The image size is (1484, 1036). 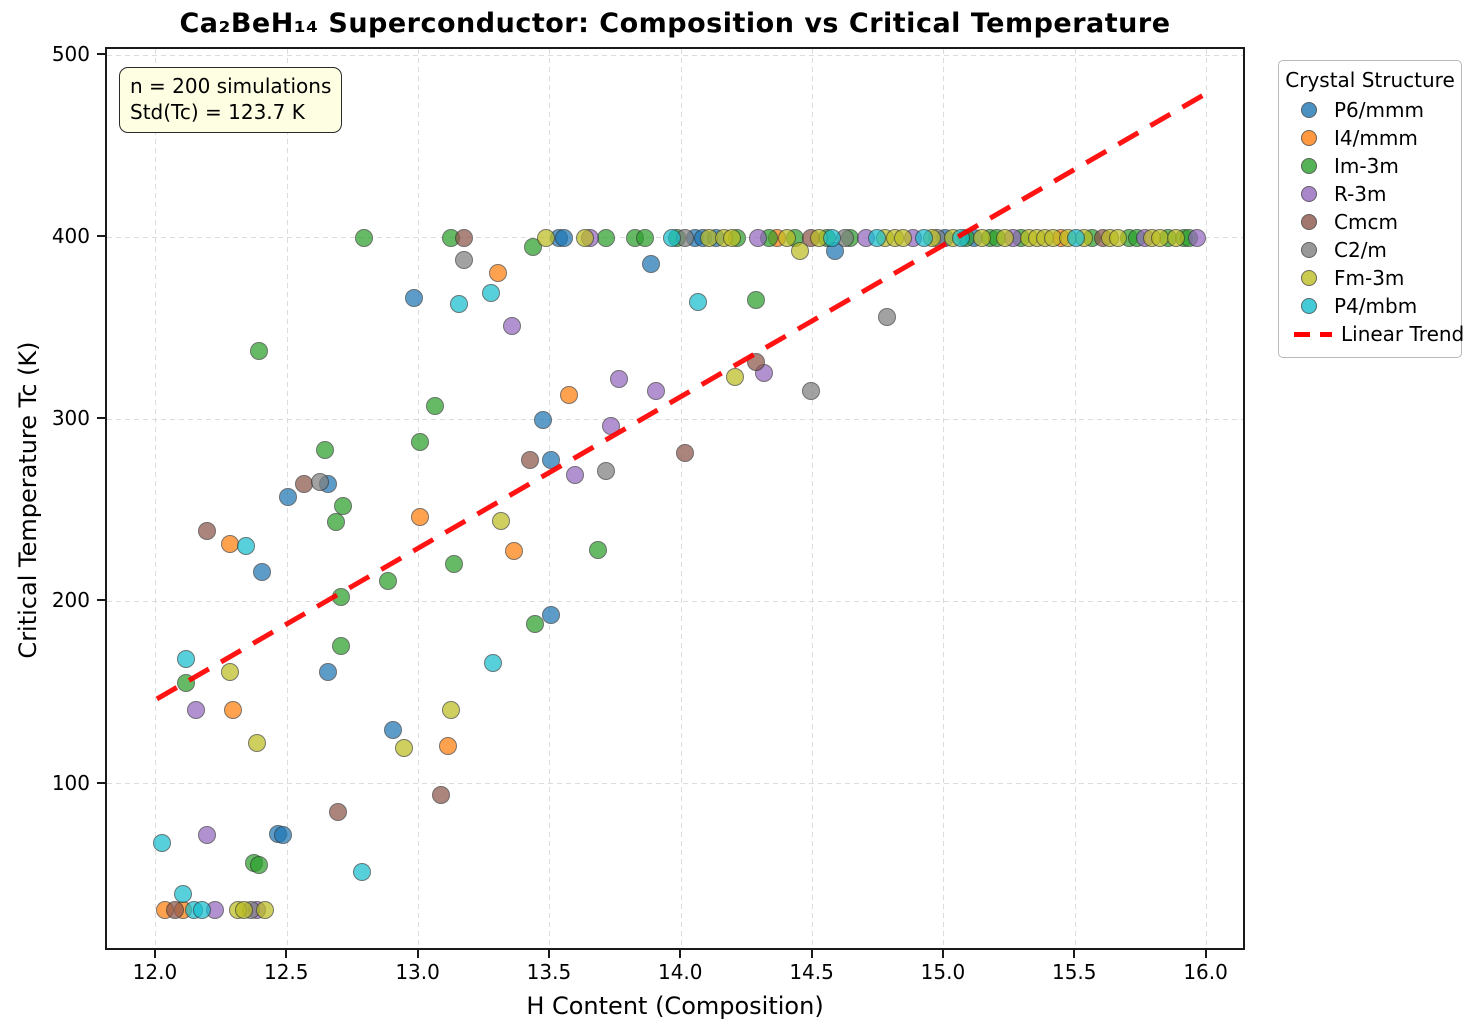 I want to click on x-tick-label: 16.0, so click(x=1205, y=972).